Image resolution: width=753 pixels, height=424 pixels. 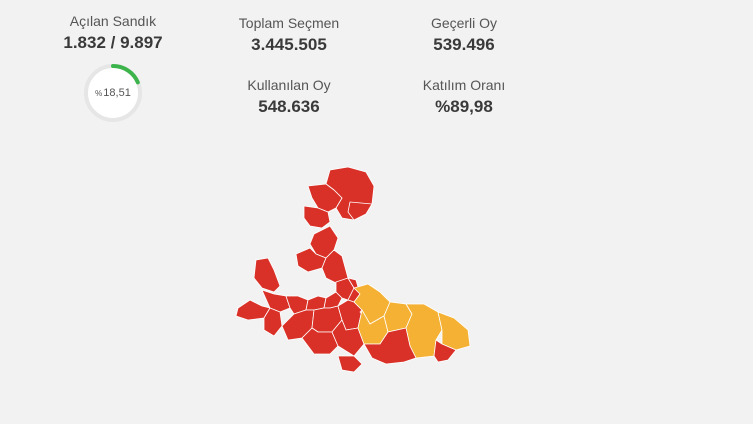 I want to click on stat-value: 539.496, so click(x=464, y=44).